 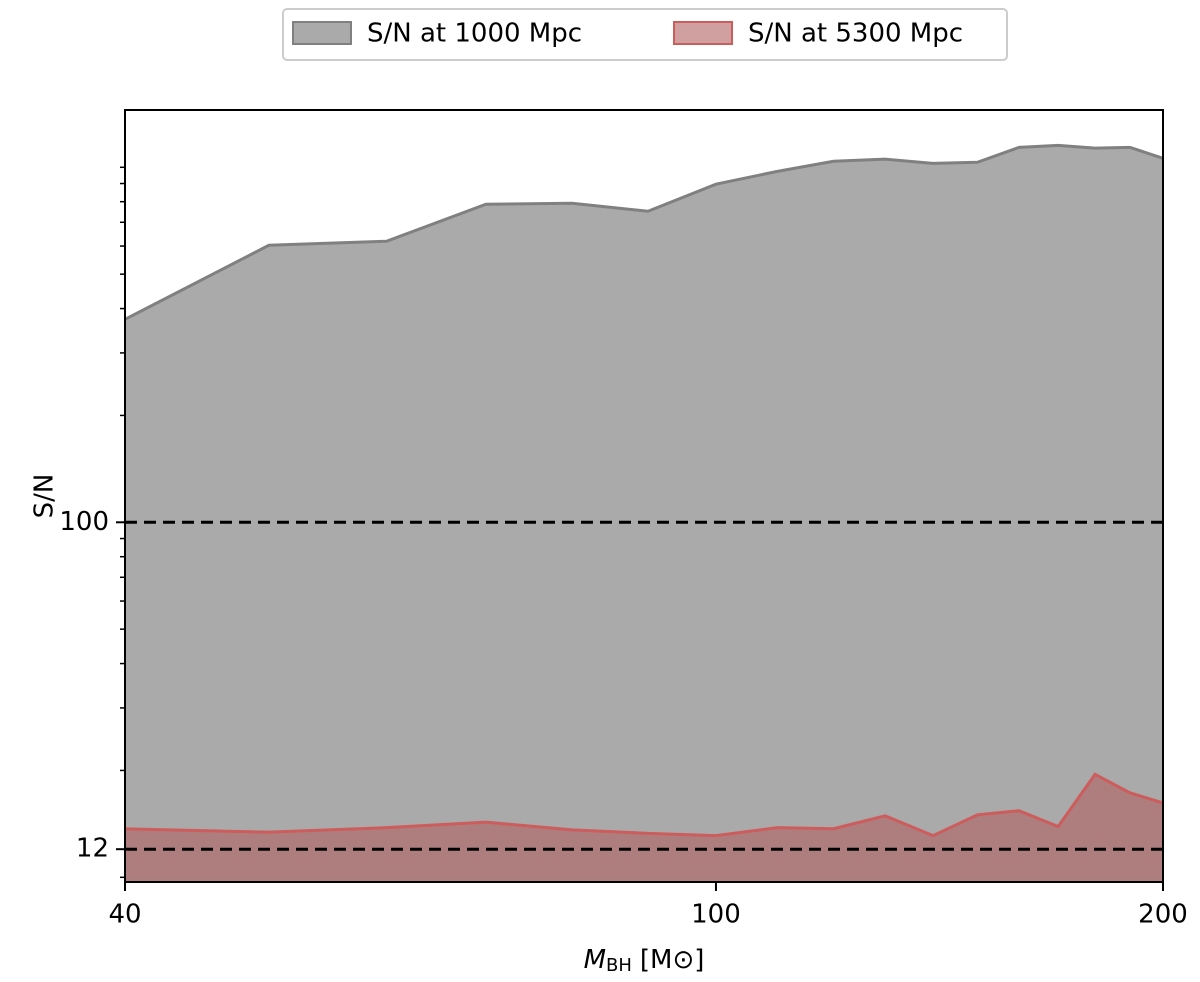 What do you see at coordinates (1163, 915) in the screenshot?
I see `x-tick-label: 200` at bounding box center [1163, 915].